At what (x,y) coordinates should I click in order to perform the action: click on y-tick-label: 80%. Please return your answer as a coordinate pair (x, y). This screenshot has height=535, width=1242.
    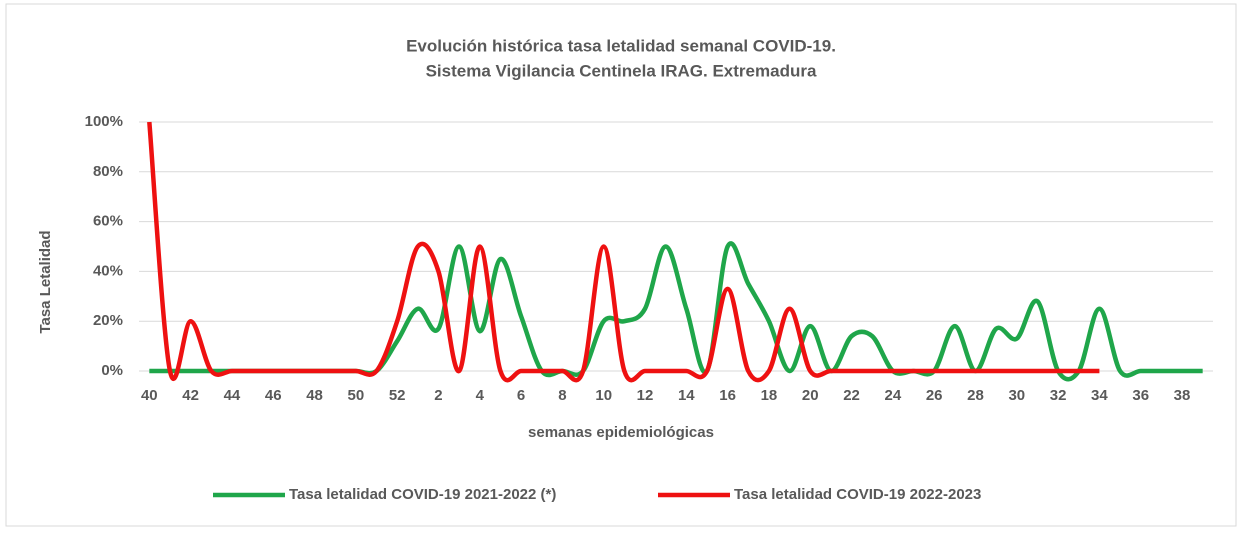
    Looking at the image, I should click on (108, 171).